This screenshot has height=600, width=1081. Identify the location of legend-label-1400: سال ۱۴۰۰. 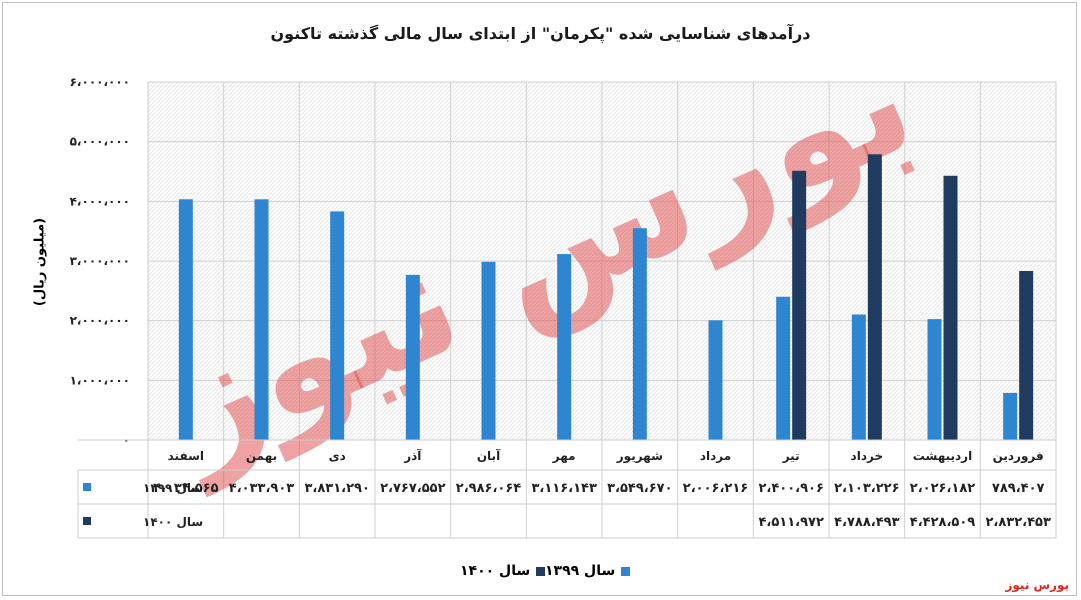
(495, 571).